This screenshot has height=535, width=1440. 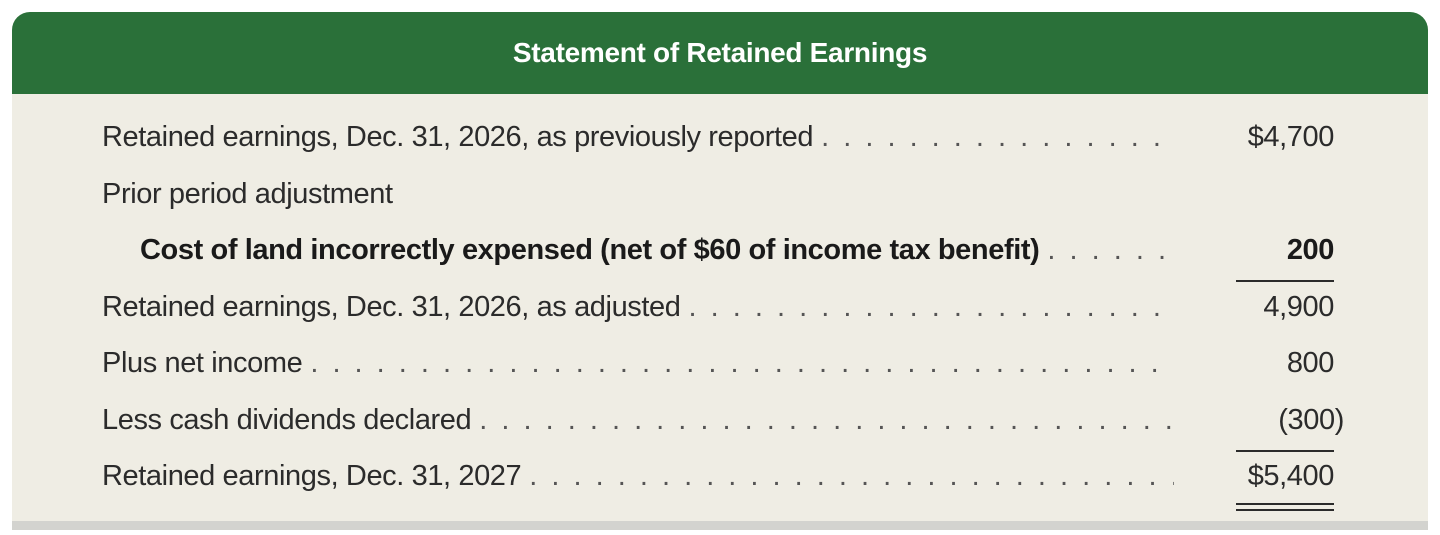 What do you see at coordinates (1298, 306) in the screenshot?
I see `row-amount: 4,900` at bounding box center [1298, 306].